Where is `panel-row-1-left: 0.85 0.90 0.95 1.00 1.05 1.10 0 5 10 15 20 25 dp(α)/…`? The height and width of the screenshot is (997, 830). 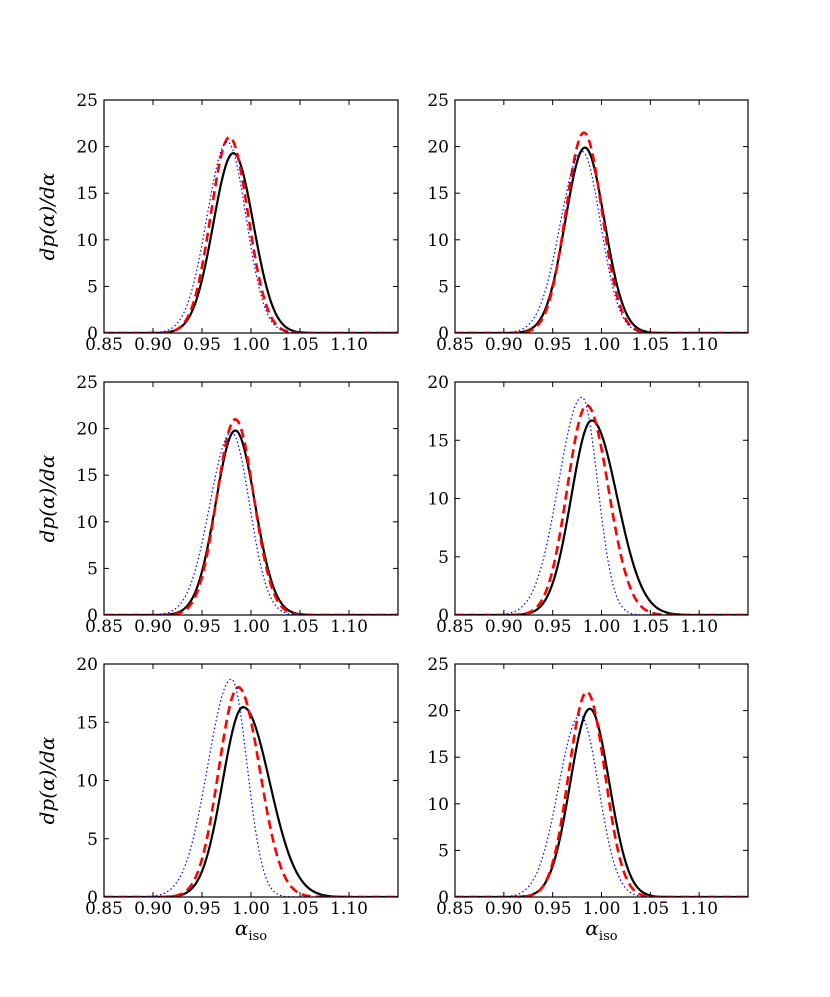 panel-row-1-left: 0.85 0.90 0.95 1.00 1.05 1.10 0 5 10 15 20 25 dp(α)/… is located at coordinates (217, 223).